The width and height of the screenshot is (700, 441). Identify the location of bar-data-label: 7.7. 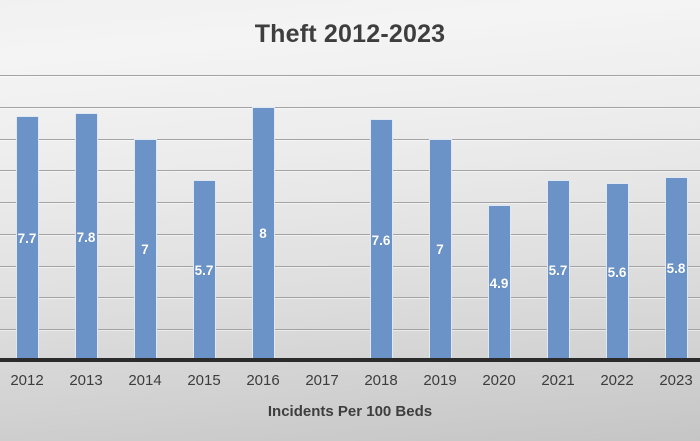
(27, 239).